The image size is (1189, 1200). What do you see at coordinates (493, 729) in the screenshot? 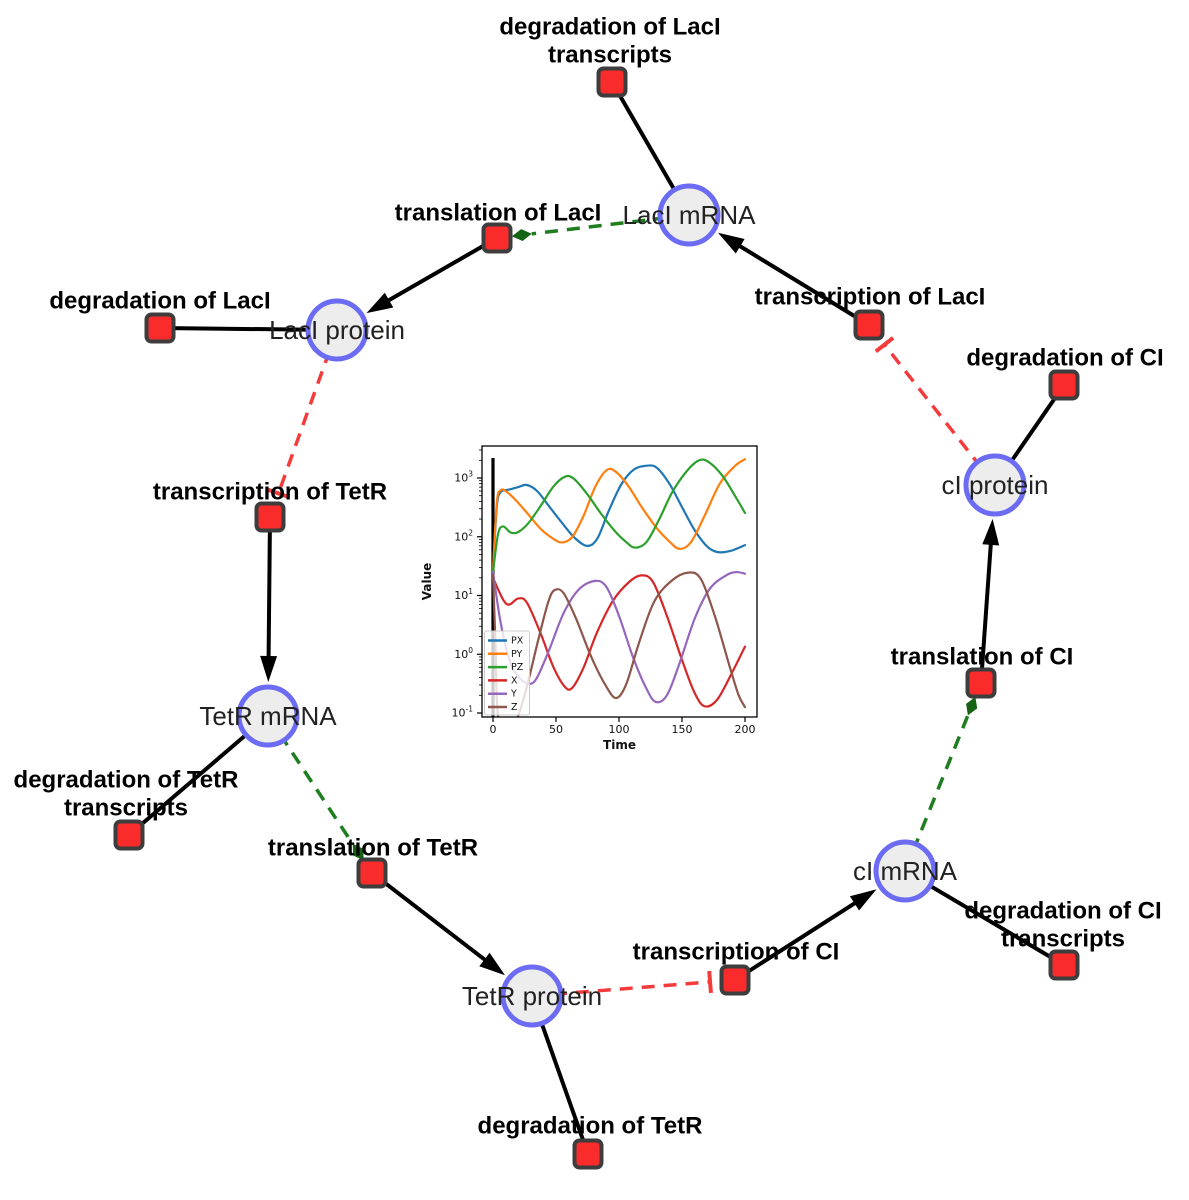
I see `x-tick-label: 0` at bounding box center [493, 729].